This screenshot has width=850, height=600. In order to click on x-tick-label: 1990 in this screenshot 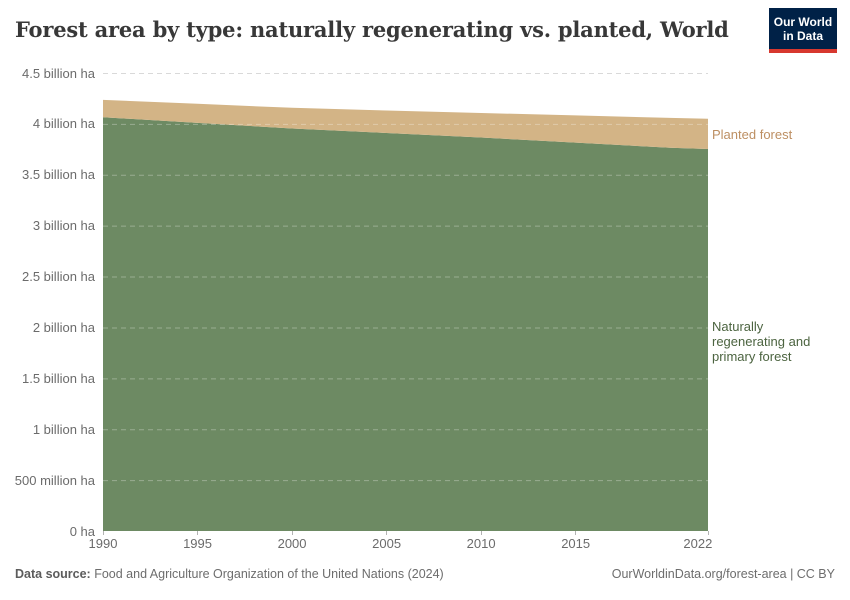, I will do `click(103, 543)`.